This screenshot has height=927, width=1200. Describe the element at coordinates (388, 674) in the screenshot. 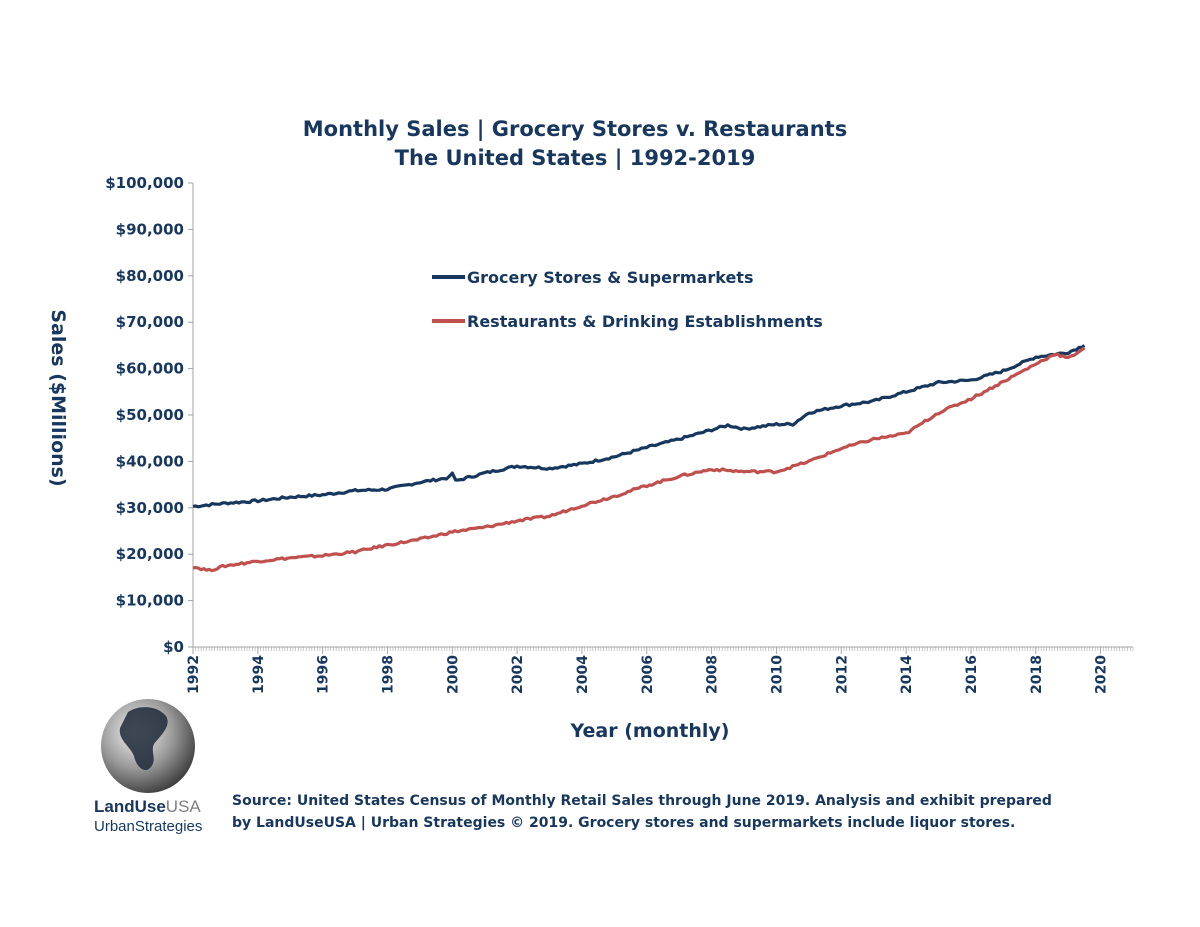

I see `x-tick-label: 1998` at that location.